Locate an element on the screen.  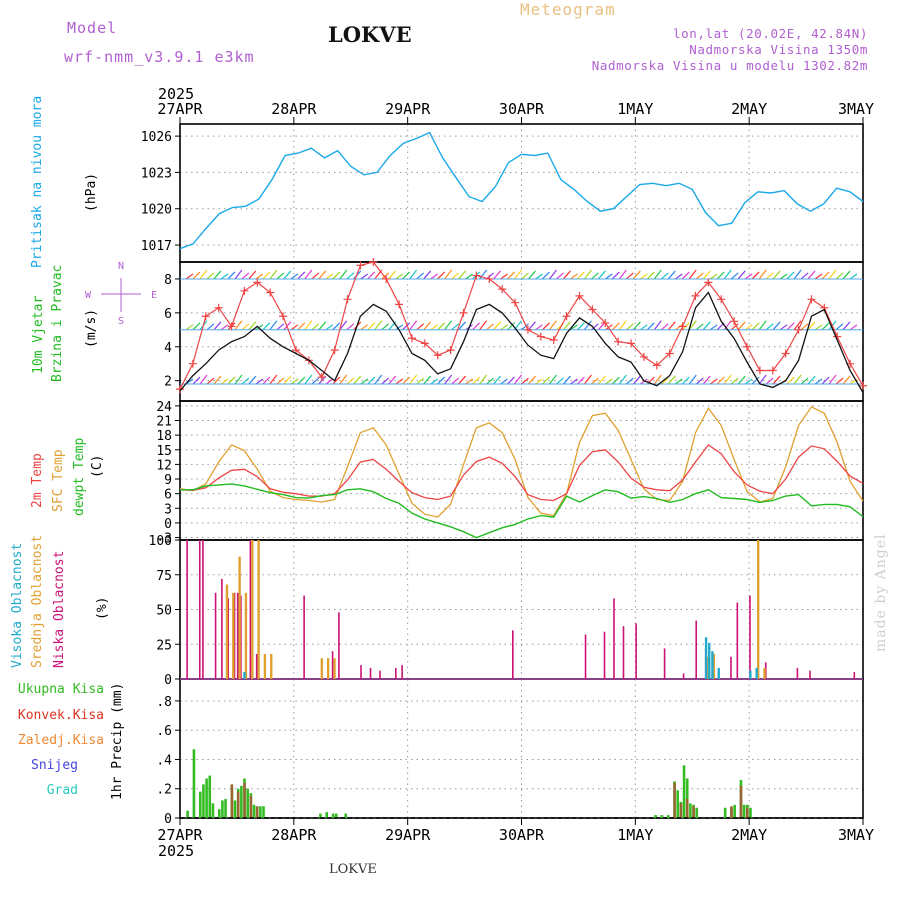
precip-legend-item: Konvek.Kisa is located at coordinates (60, 715).